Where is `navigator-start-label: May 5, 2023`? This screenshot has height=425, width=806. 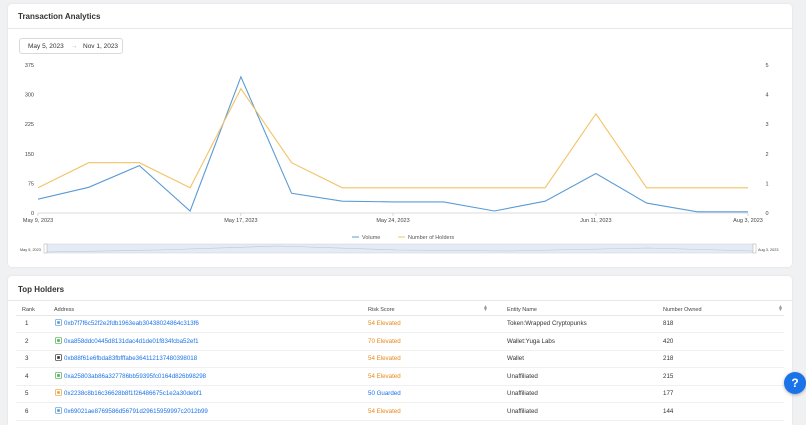 navigator-start-label: May 5, 2023 is located at coordinates (30, 250).